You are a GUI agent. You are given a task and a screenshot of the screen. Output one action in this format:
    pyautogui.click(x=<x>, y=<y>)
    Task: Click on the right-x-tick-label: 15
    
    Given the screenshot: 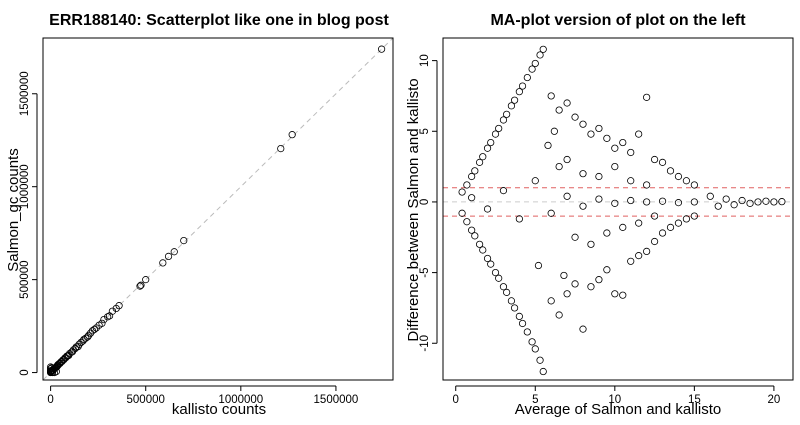 What is the action you would take?
    pyautogui.click(x=694, y=400)
    